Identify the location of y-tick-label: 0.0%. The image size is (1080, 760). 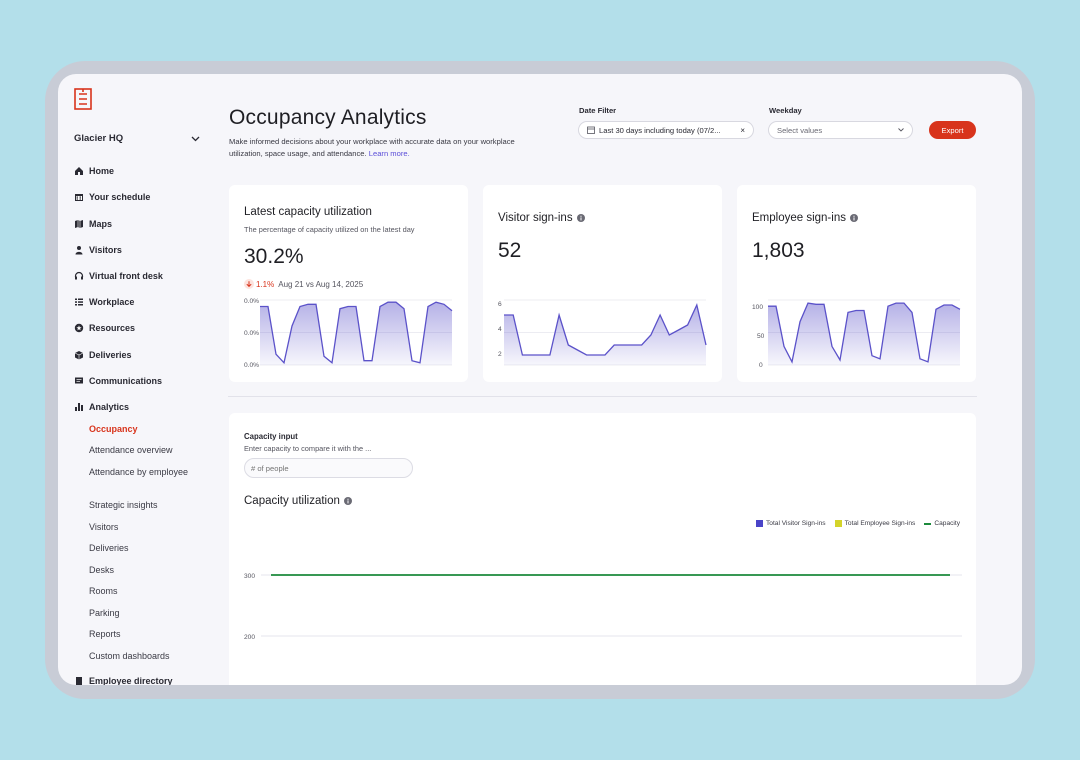
(251, 333).